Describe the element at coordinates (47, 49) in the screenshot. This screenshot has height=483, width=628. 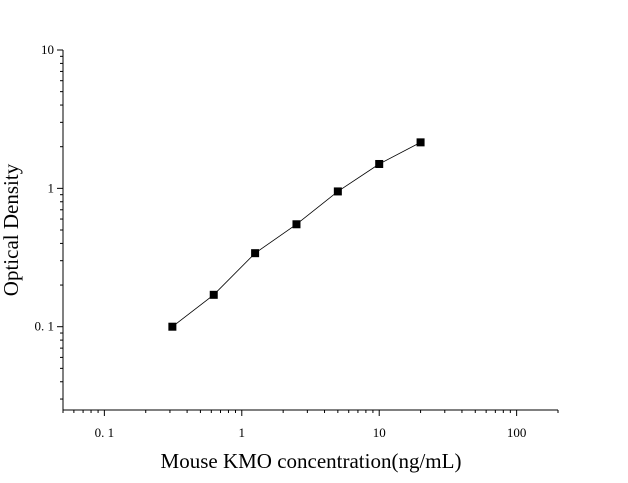
I see `y-tick-label: 10` at that location.